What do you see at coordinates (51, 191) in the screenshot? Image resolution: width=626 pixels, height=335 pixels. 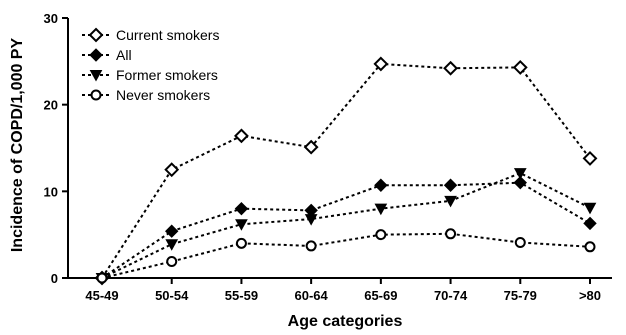 I see `y-tick-label: 10` at bounding box center [51, 191].